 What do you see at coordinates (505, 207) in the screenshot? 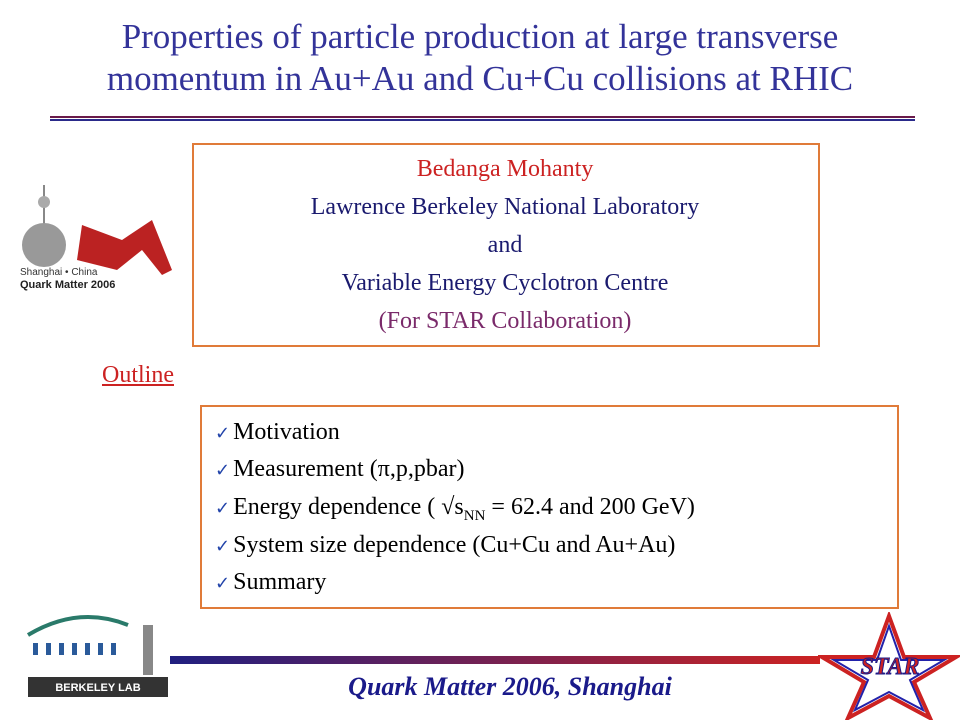
I see `affiliation: Lawrence Berkeley National Laboratory` at bounding box center [505, 207].